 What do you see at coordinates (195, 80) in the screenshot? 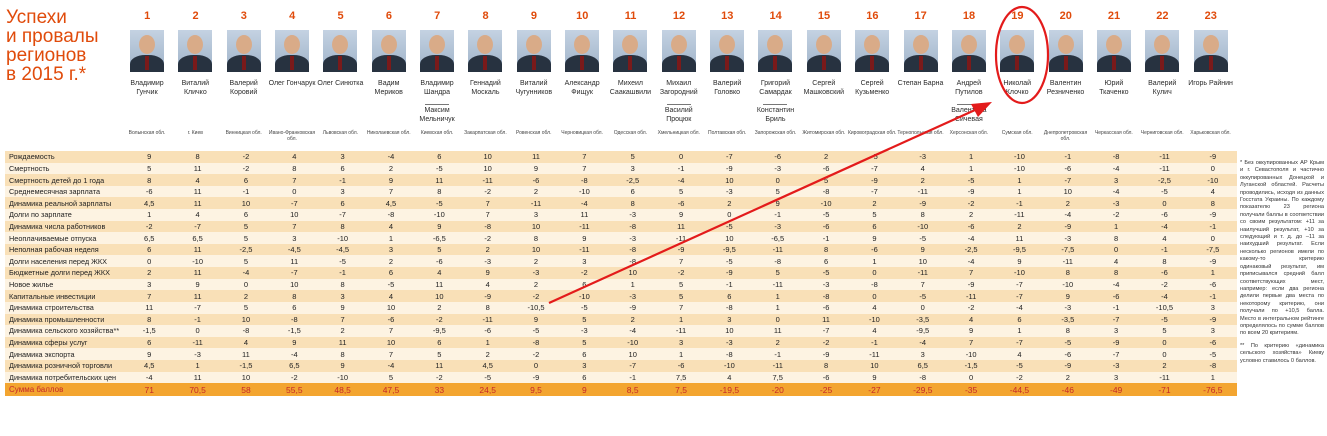
I see `person-column: 2 Виталий Кличко г. Киев` at bounding box center [195, 80].